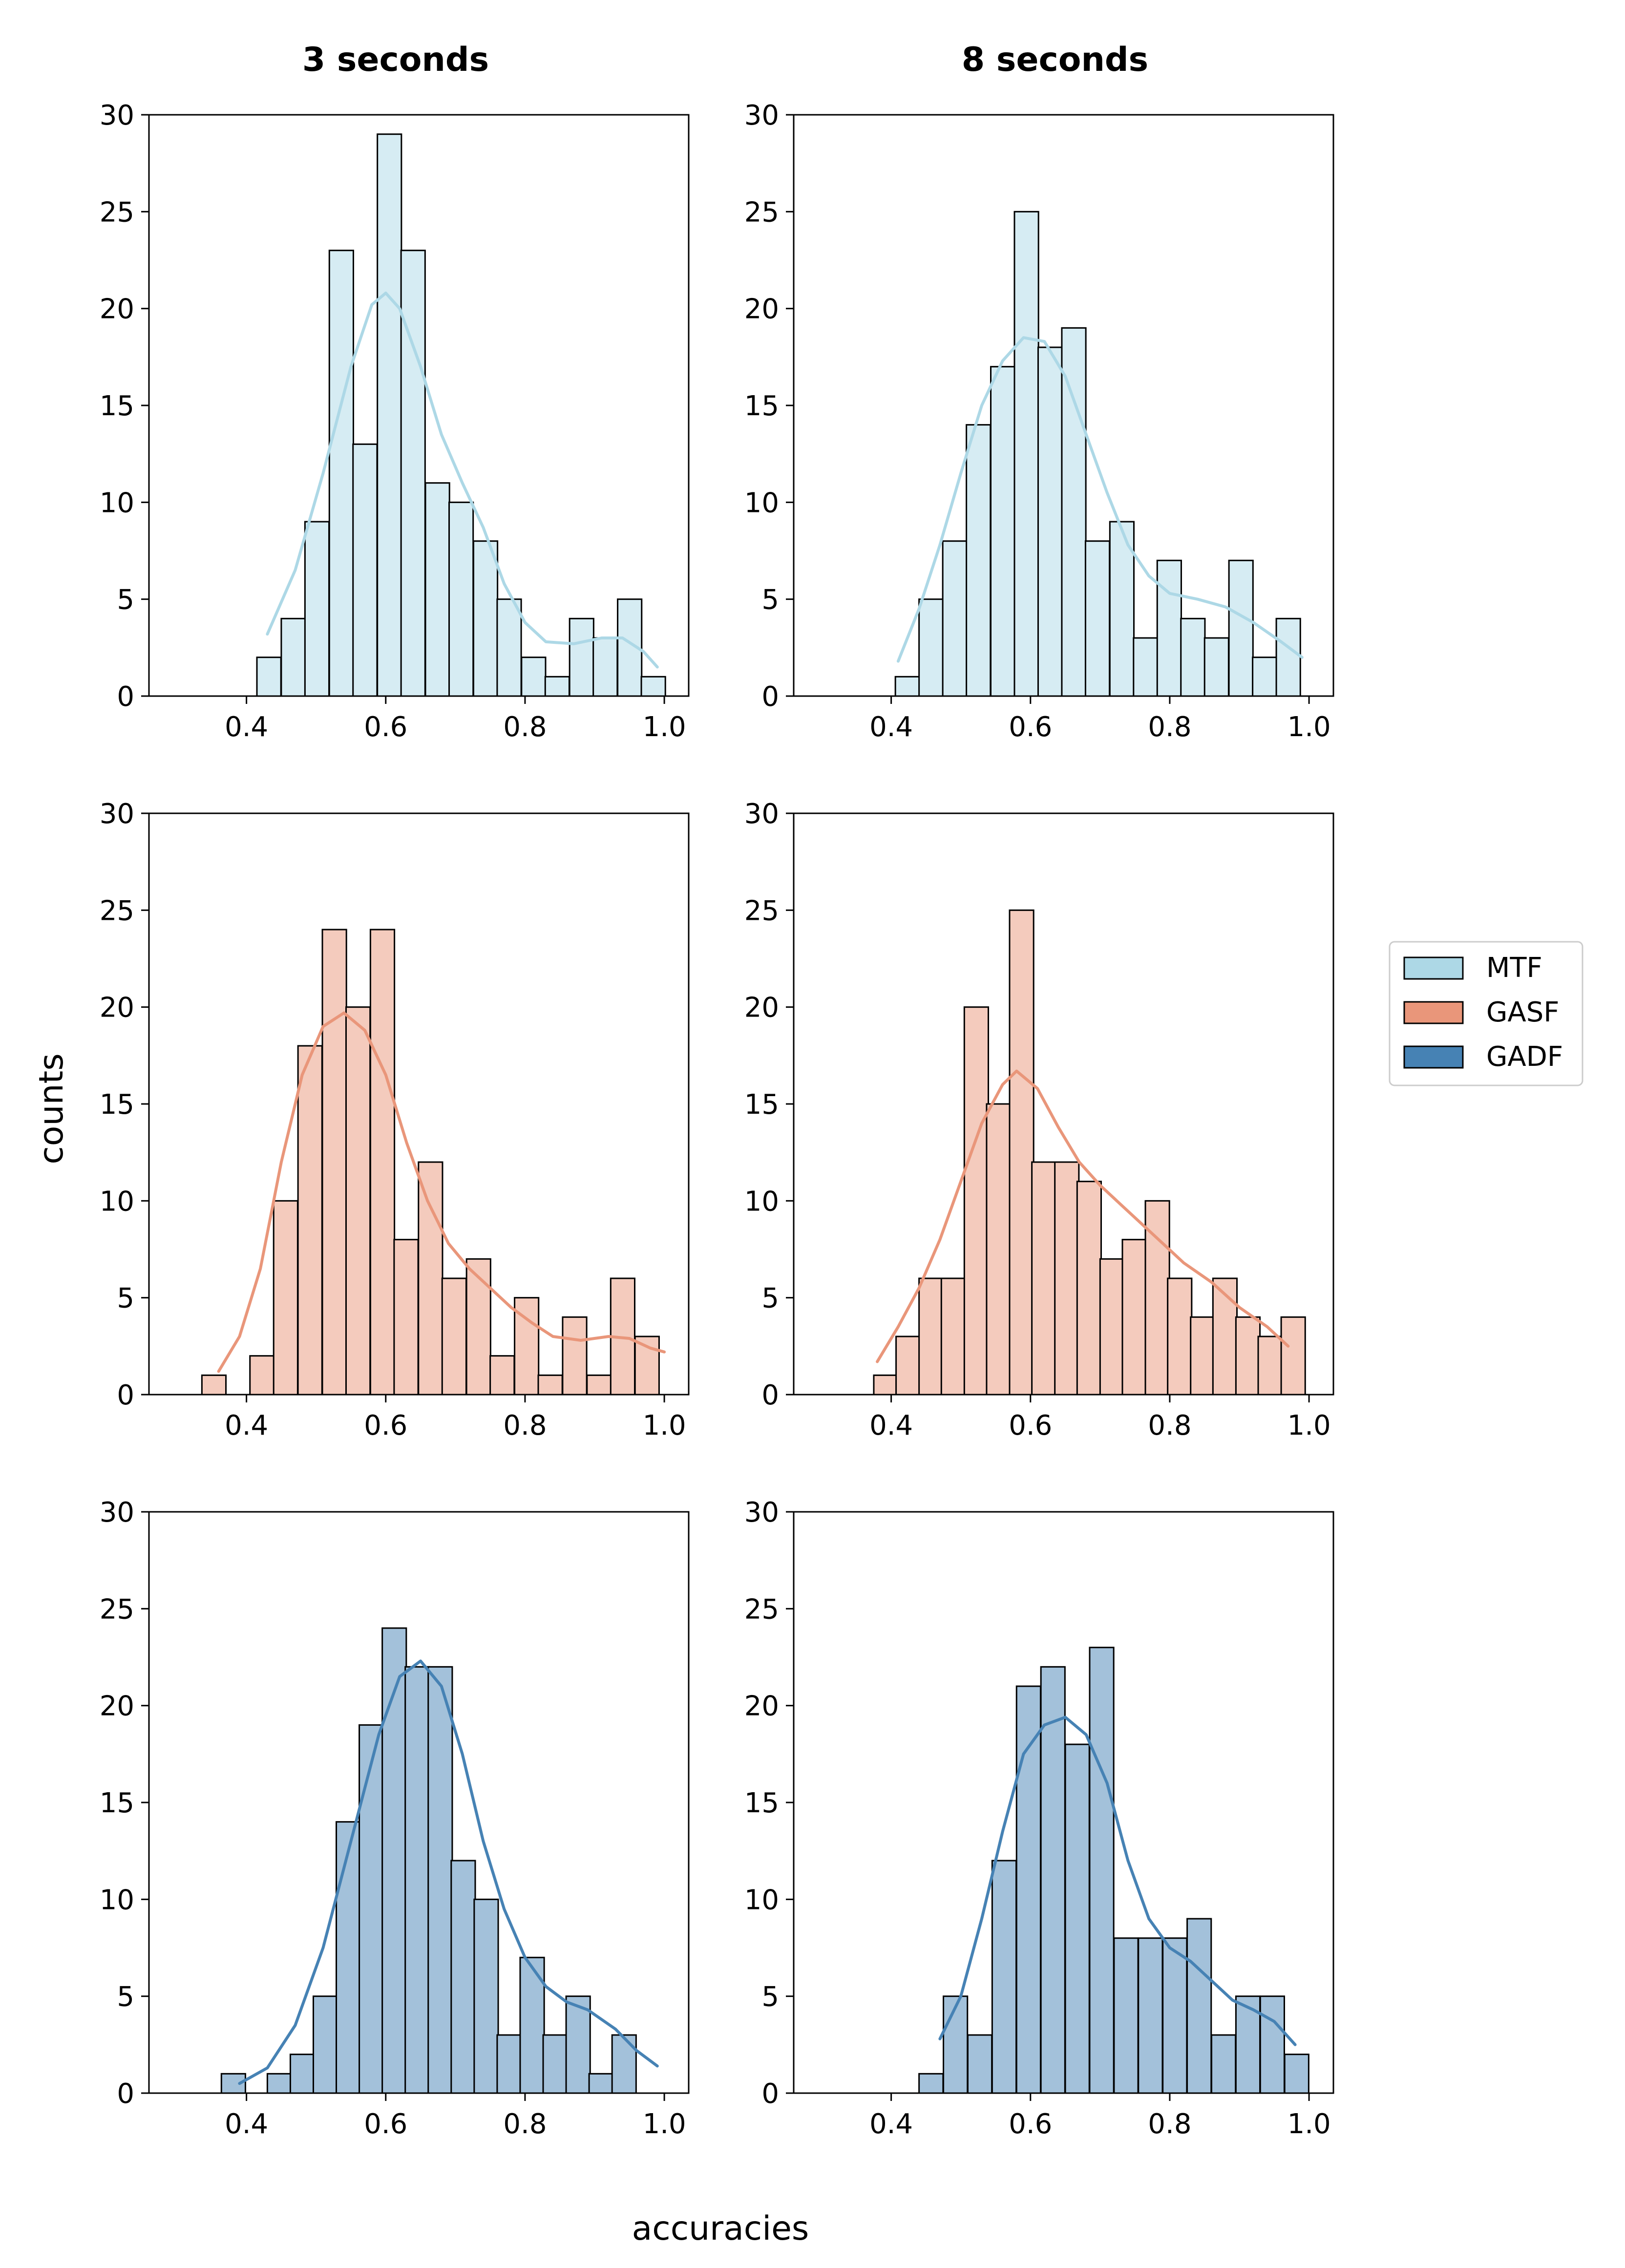 The width and height of the screenshot is (1625, 2268). I want to click on legend-label-mtf: MTF, so click(1514, 968).